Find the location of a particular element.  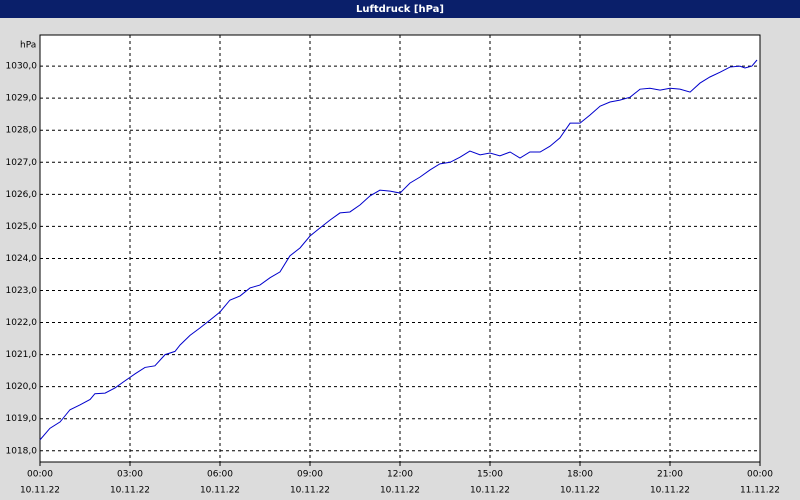

x-tick-label: 03:00 is located at coordinates (130, 475).